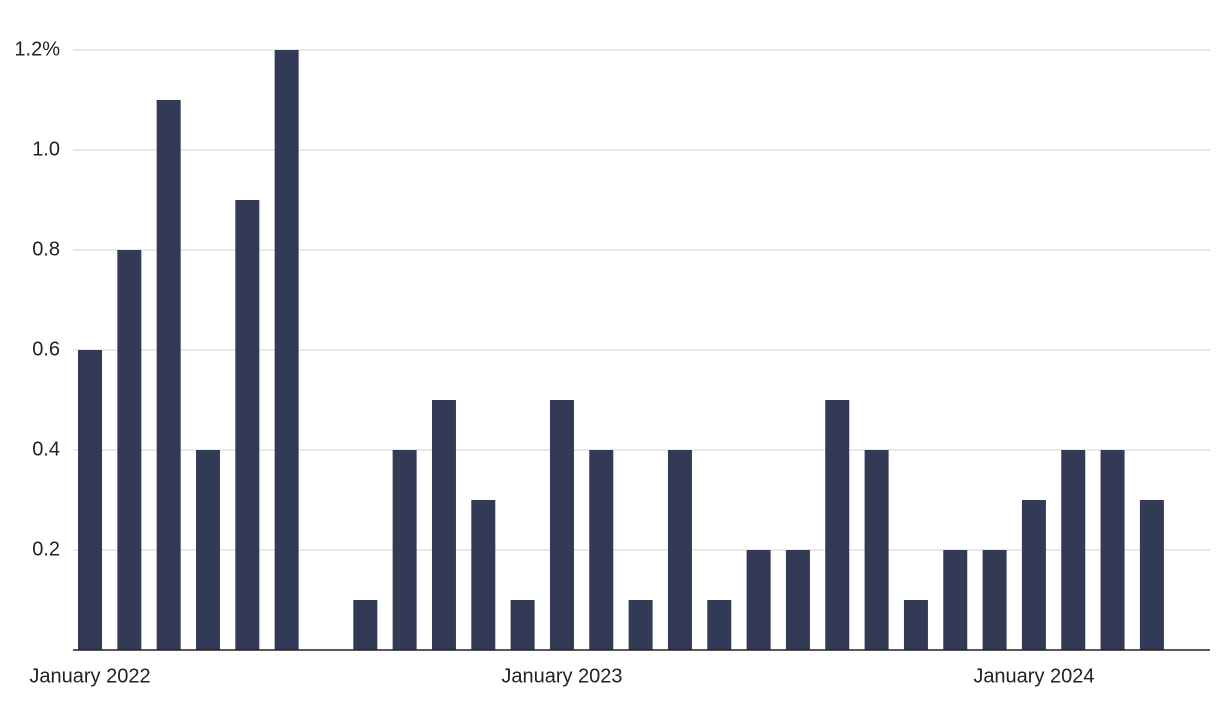 This screenshot has width=1220, height=708. I want to click on x-tick-label: January 2022, so click(89, 676).